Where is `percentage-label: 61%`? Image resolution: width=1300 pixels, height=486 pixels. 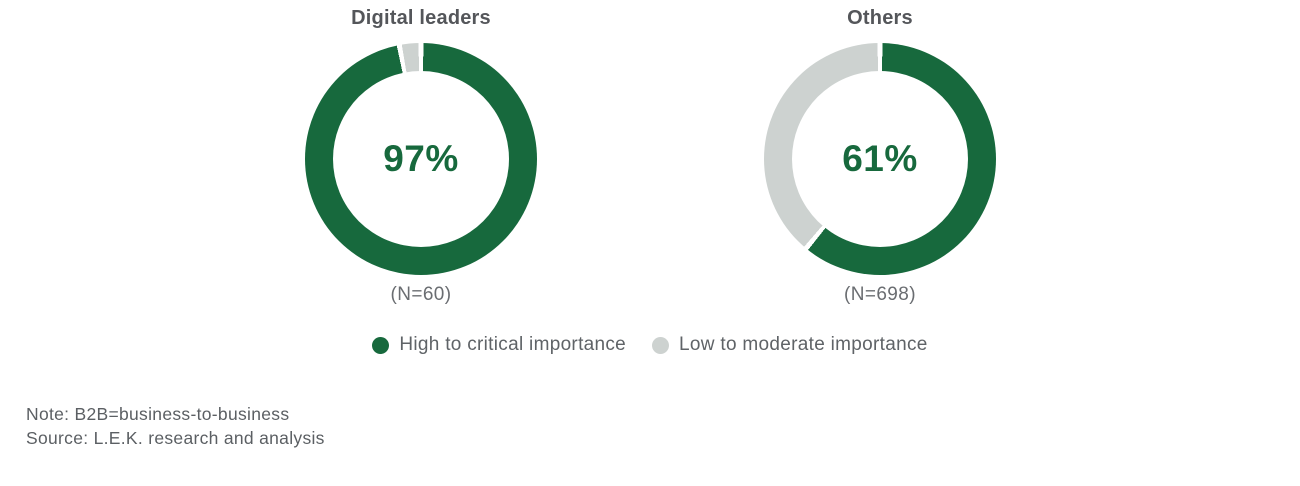
percentage-label: 61% is located at coordinates (880, 158).